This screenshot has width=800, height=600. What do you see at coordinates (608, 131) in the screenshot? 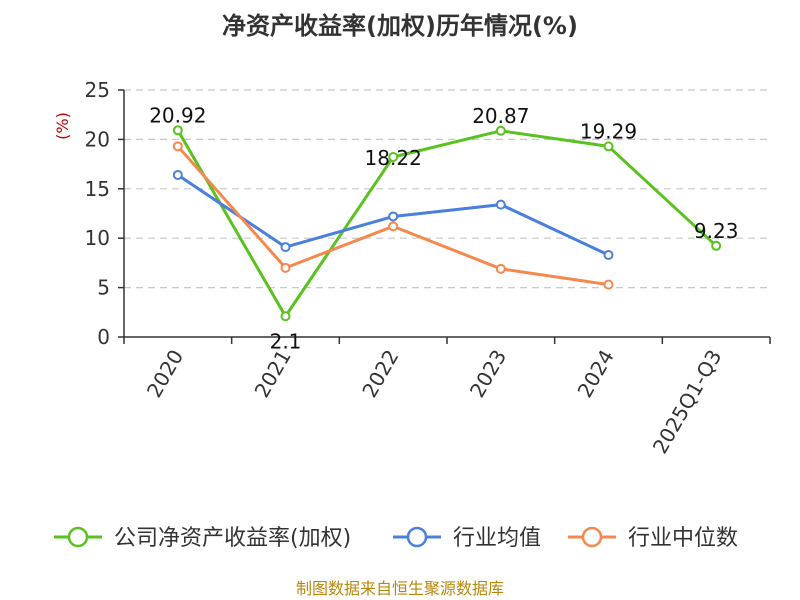
I see `data-label: 19.29` at bounding box center [608, 131].